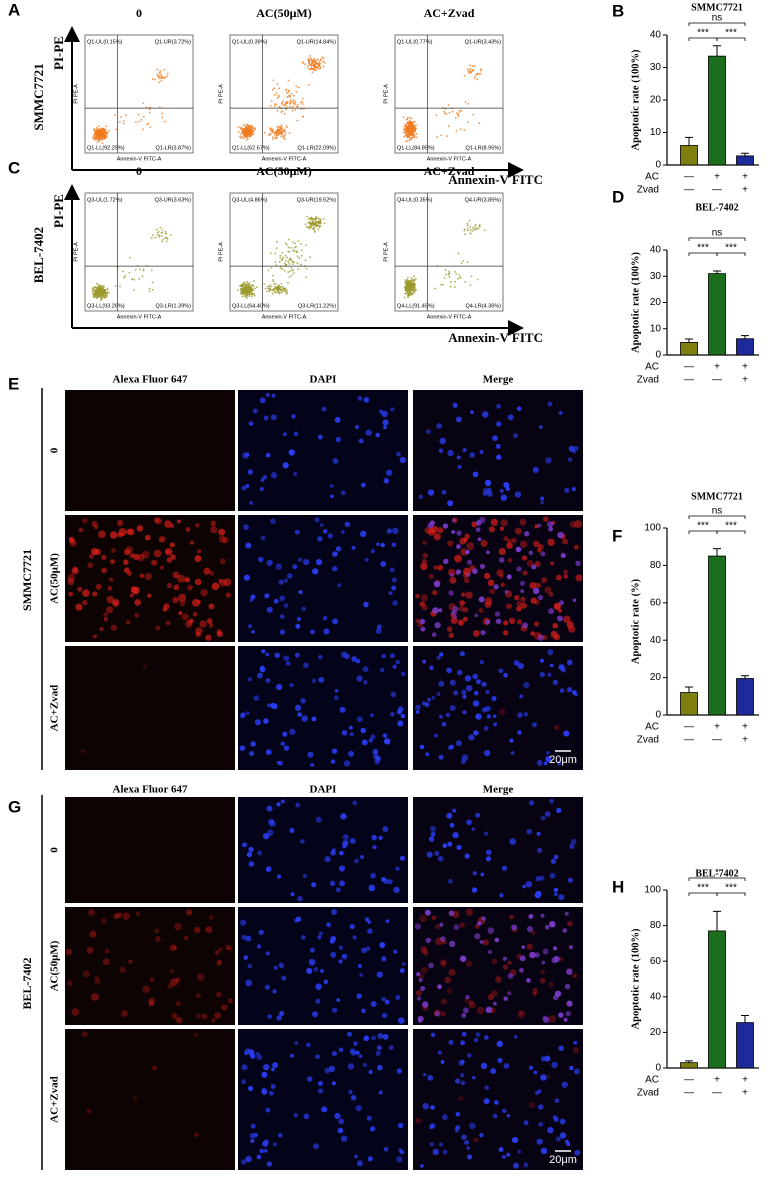 The image size is (782, 1185). What do you see at coordinates (745, 160) in the screenshot?
I see `bar` at bounding box center [745, 160].